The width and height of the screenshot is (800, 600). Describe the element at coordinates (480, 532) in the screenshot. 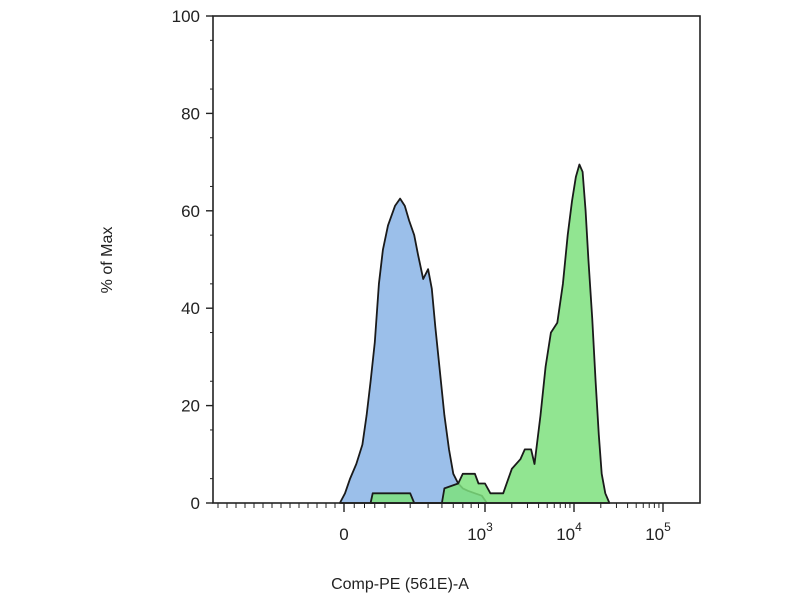

I see `x-tick-label: 10³` at that location.